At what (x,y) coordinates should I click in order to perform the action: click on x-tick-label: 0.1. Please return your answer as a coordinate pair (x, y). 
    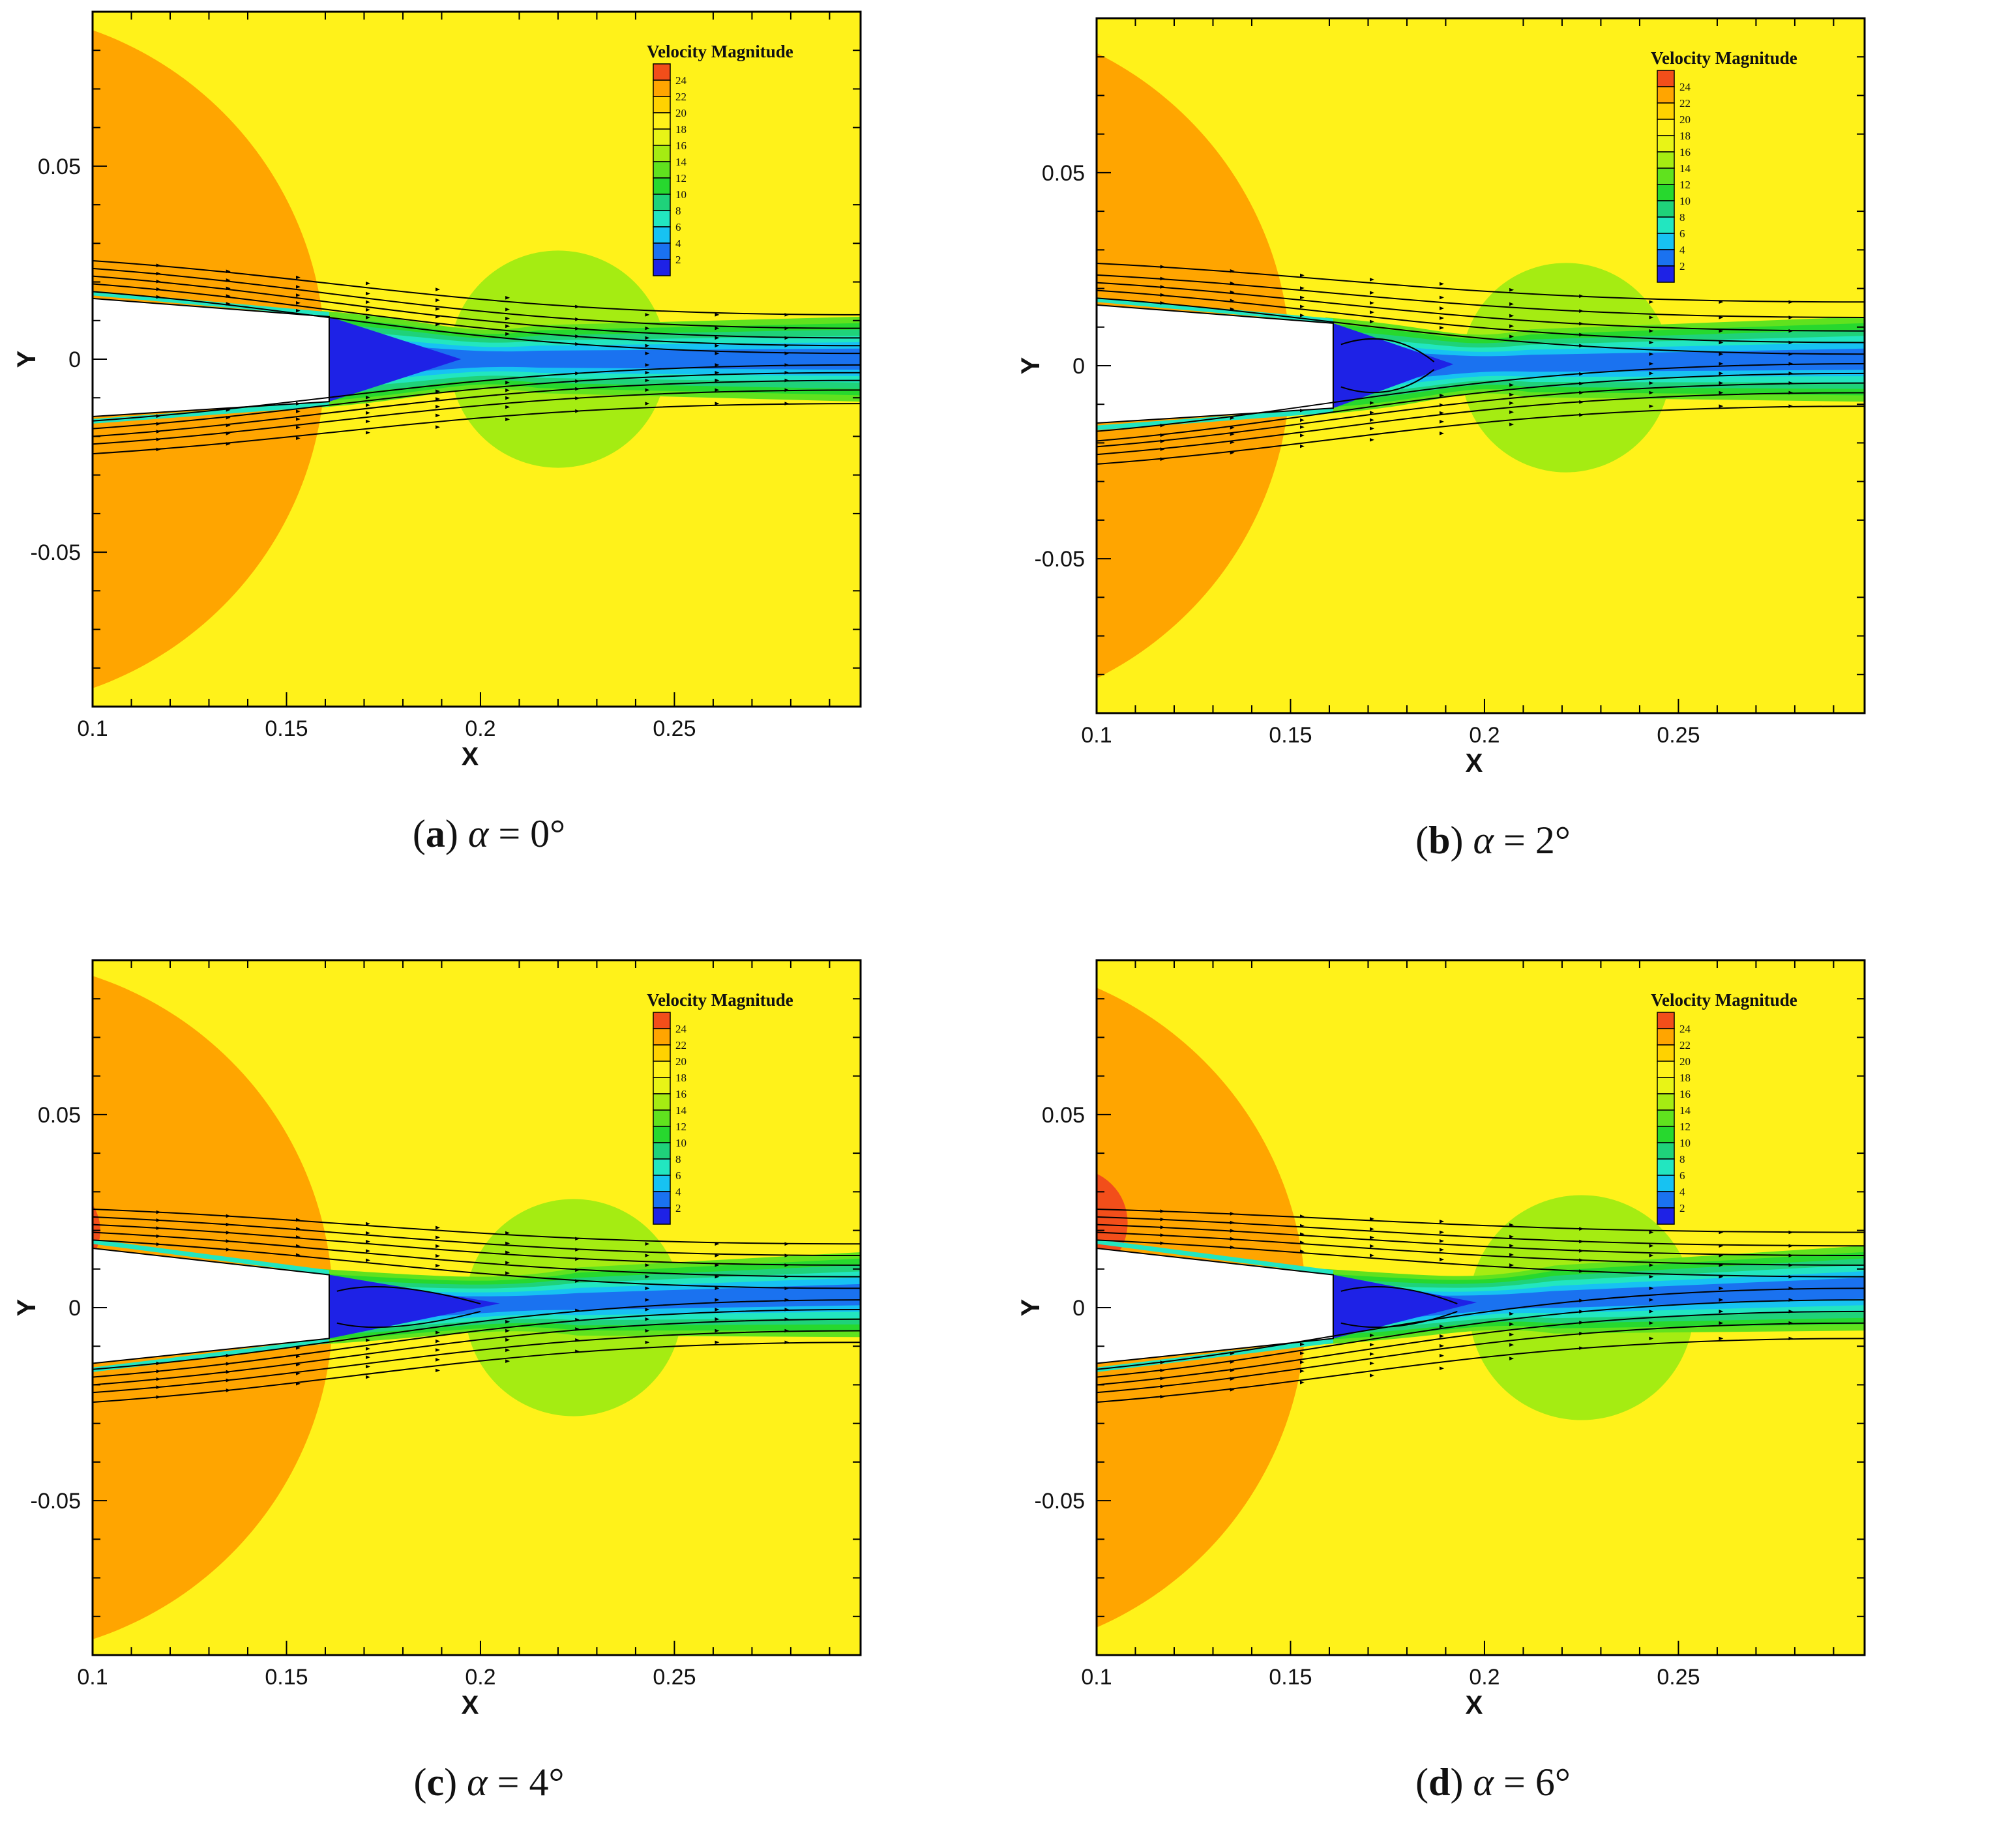
    Looking at the image, I should click on (92, 1678).